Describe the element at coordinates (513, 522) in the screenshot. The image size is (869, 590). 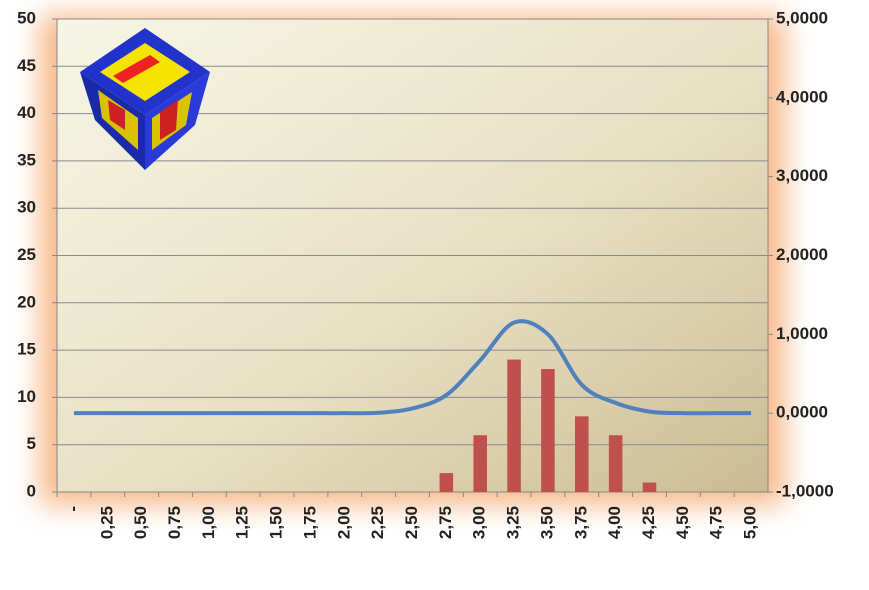
I see `x-tick-label: 3,25` at that location.